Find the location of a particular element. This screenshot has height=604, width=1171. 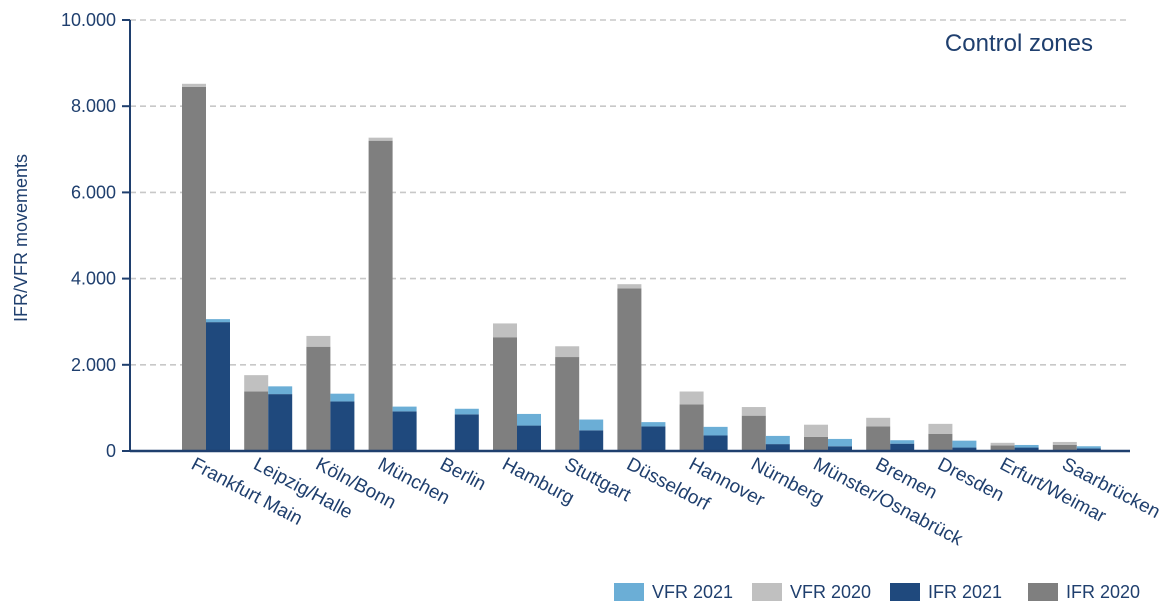

legend-label: VFR 2020 is located at coordinates (830, 592).